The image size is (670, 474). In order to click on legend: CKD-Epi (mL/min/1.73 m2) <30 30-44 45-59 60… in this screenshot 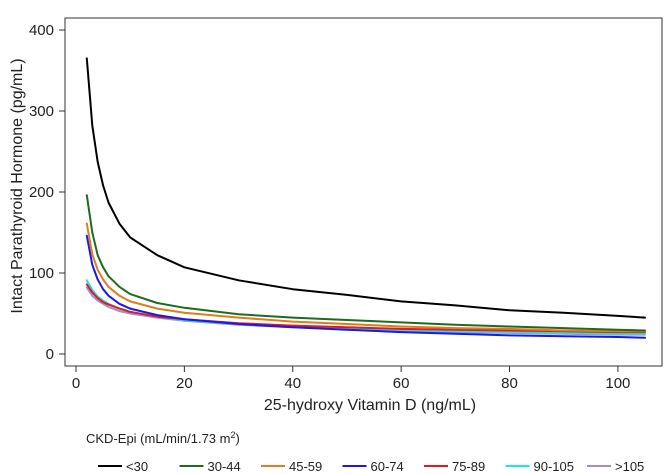, I will do `click(365, 452)`.